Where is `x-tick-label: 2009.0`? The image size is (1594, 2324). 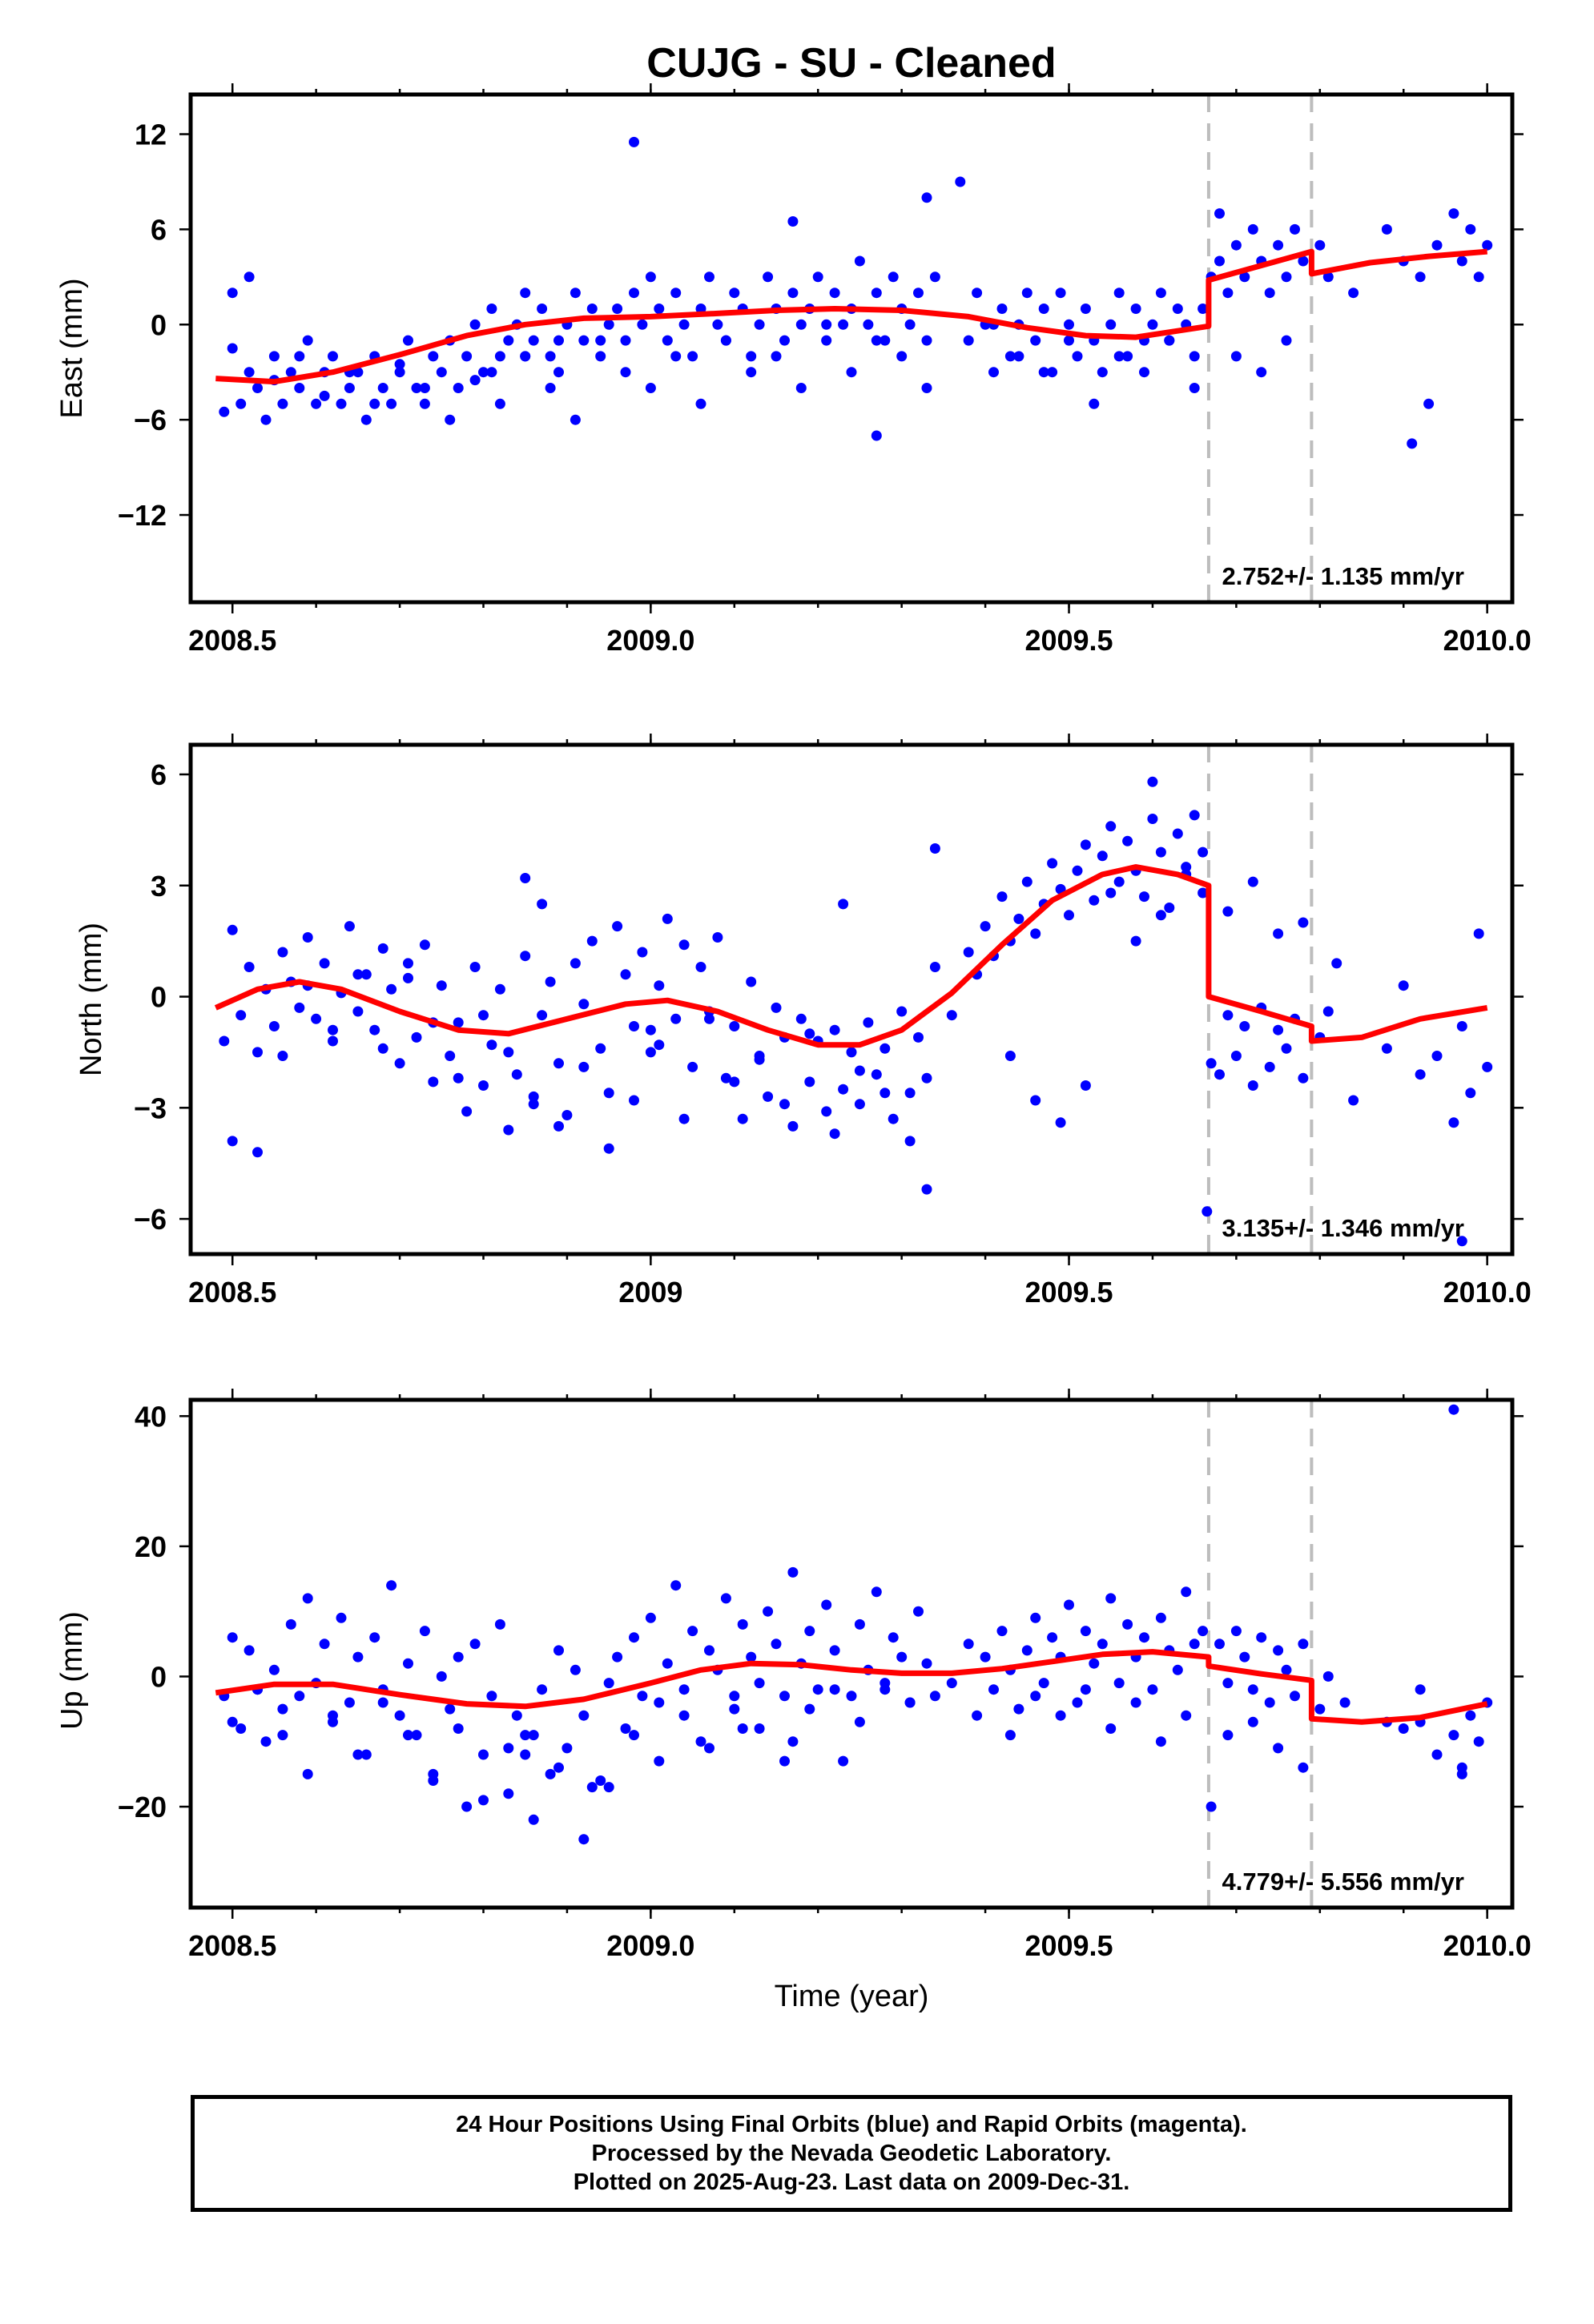 x-tick-label: 2009.0 is located at coordinates (650, 640).